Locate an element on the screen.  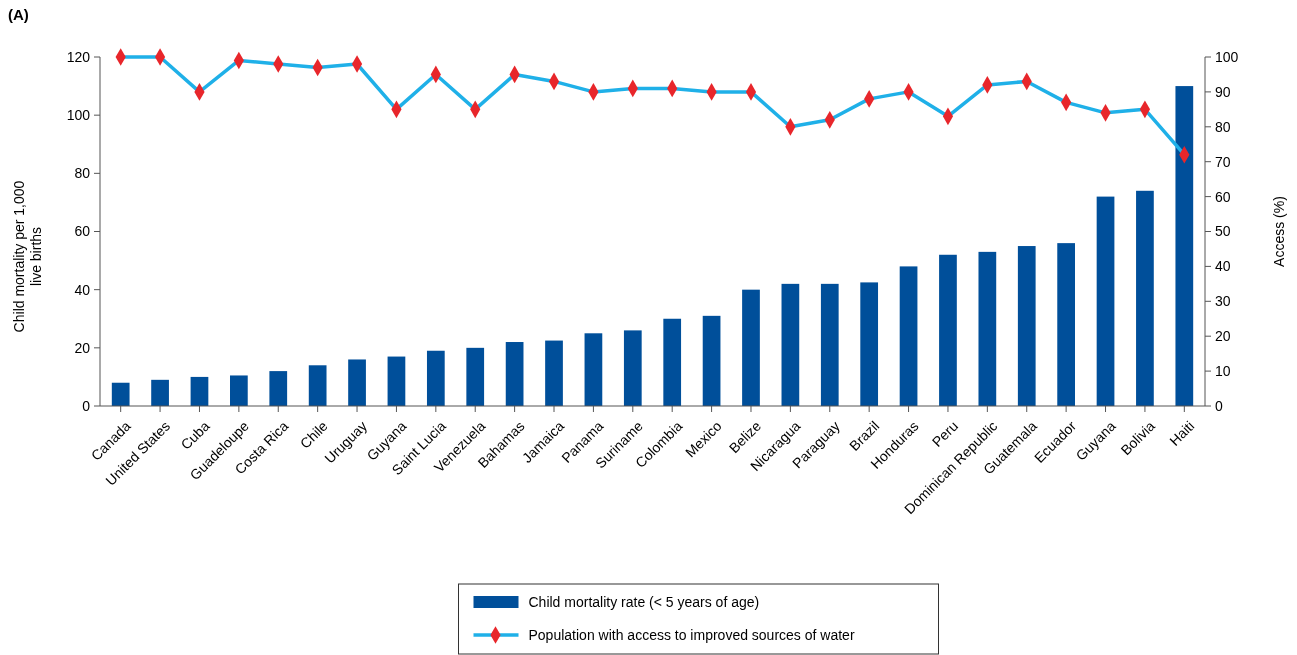
y2-tick-label: 80 is located at coordinates (1223, 126).